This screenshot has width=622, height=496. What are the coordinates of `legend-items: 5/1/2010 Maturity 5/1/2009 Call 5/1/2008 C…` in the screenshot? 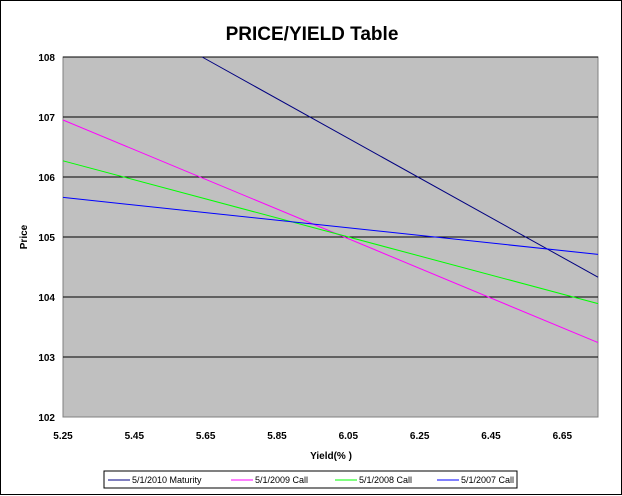 It's located at (311, 480).